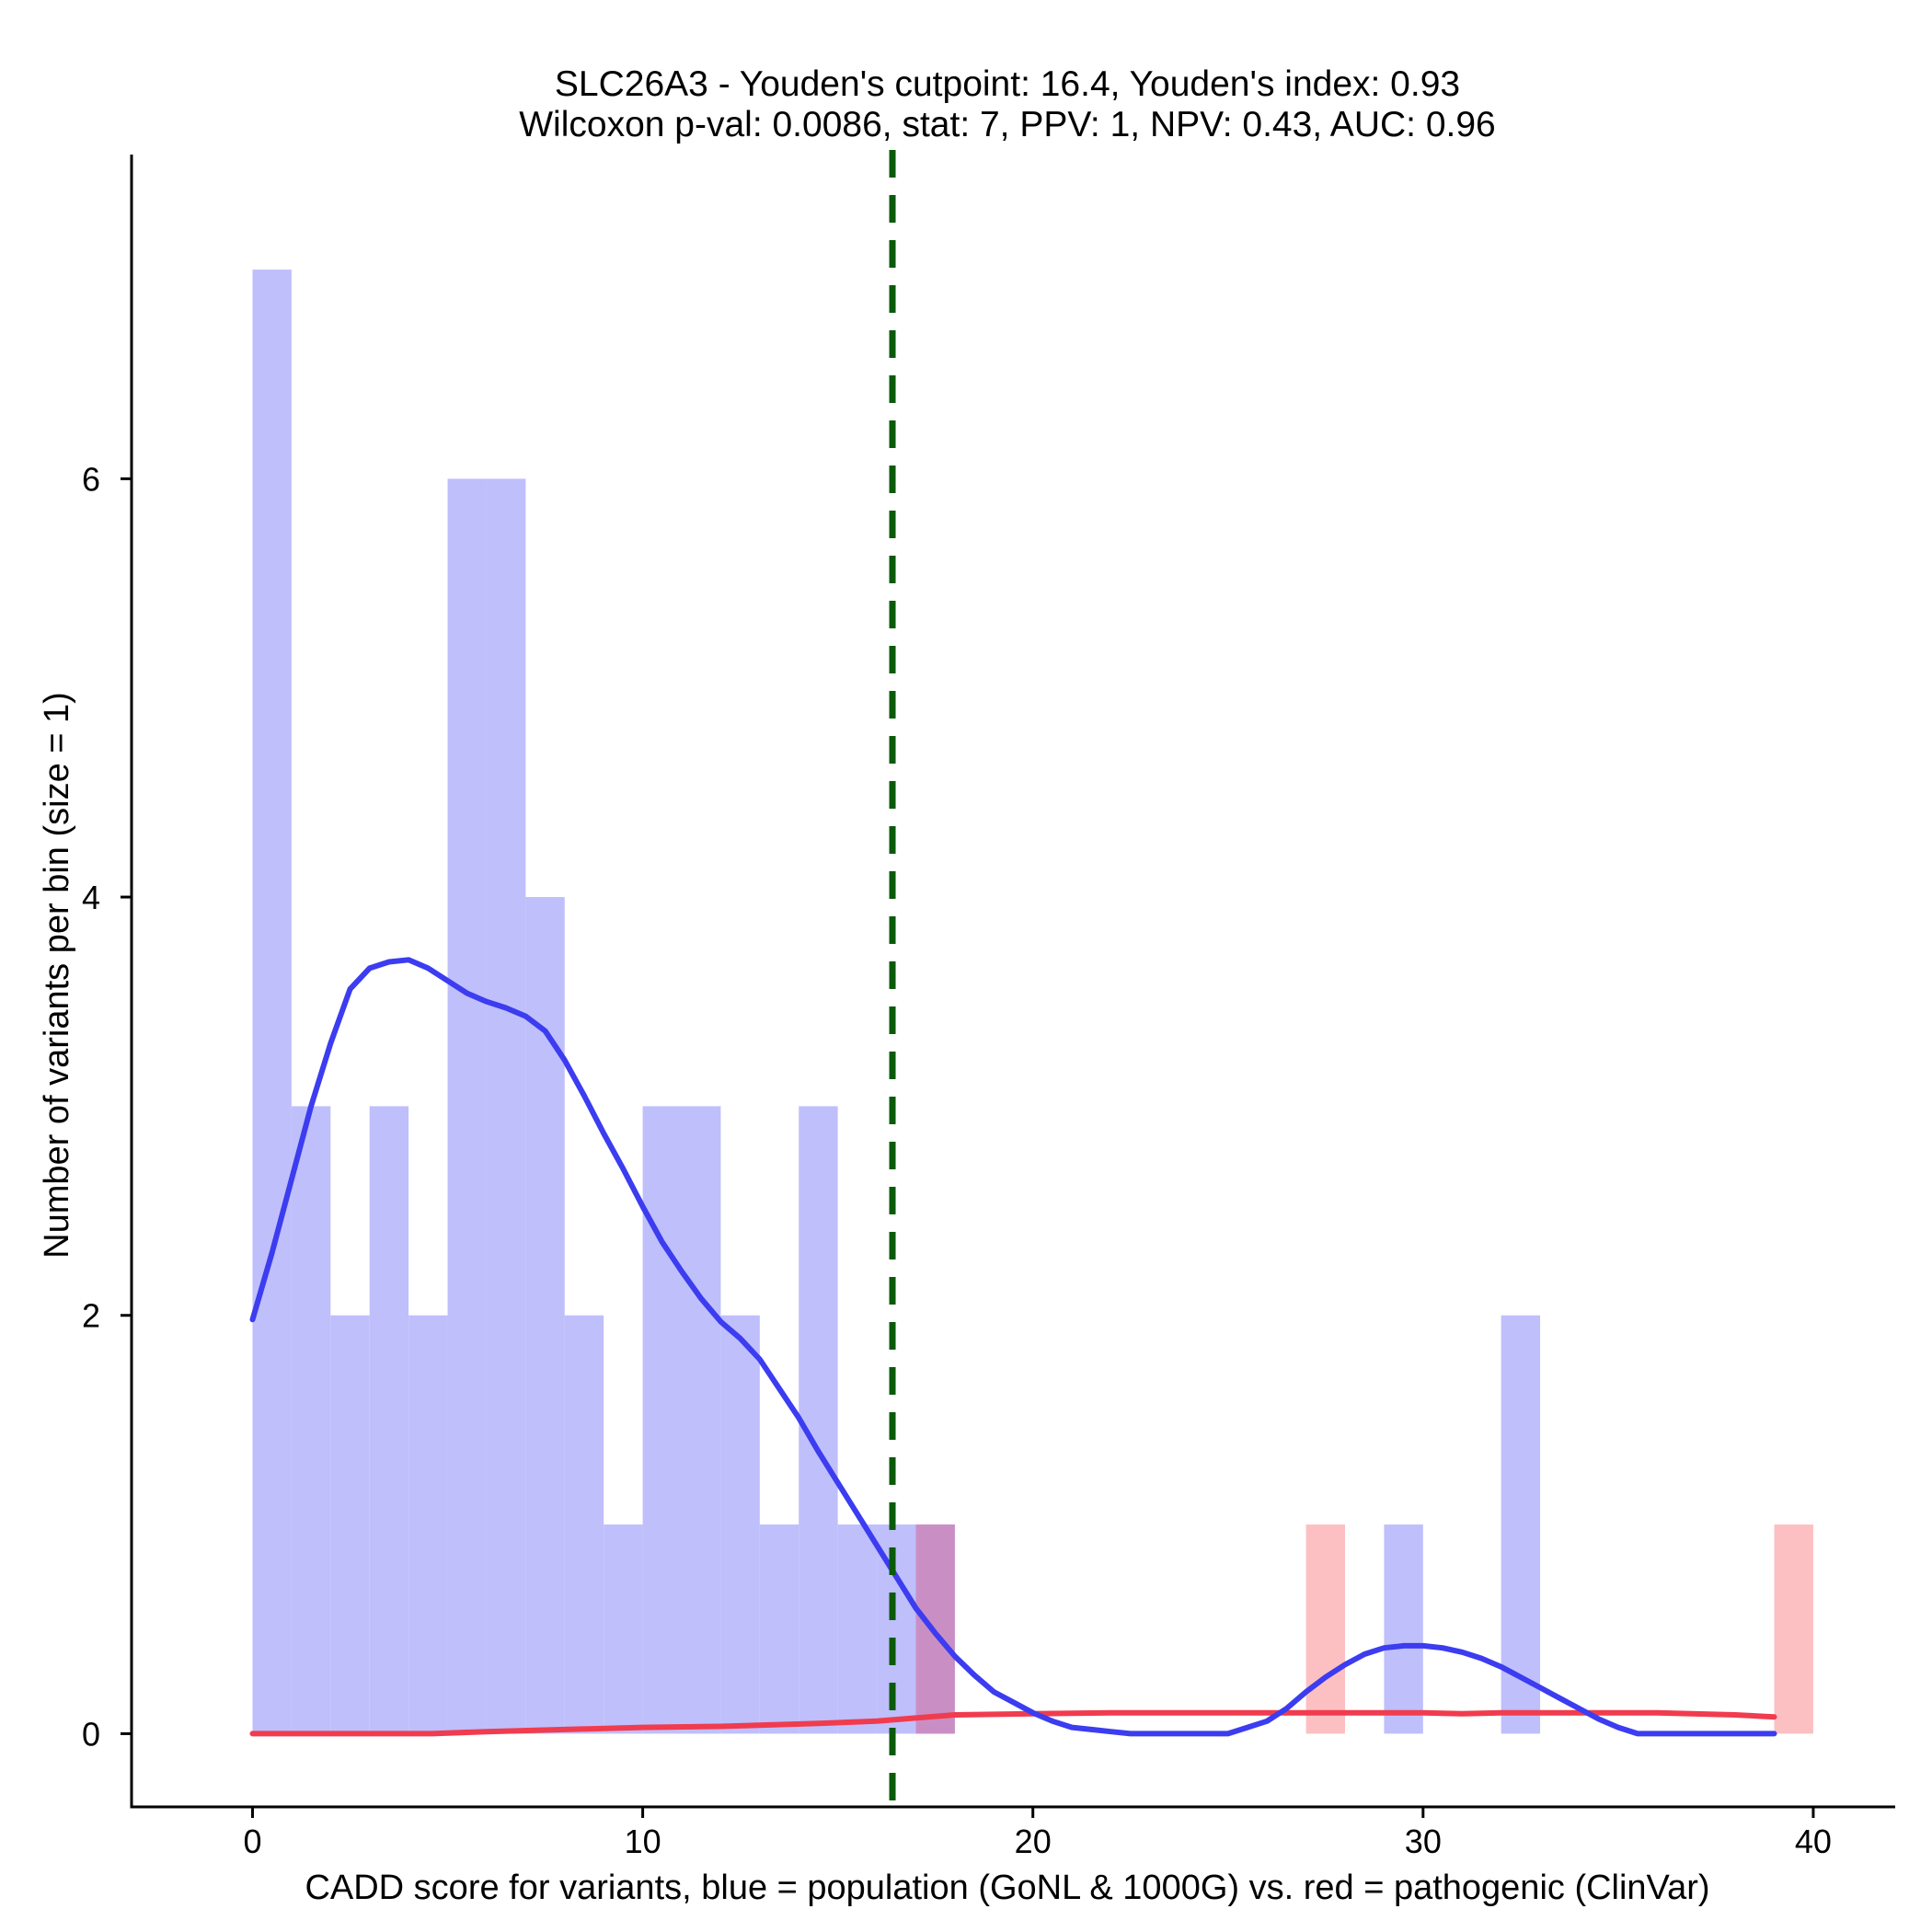 The image size is (1932, 1932). Describe the element at coordinates (252, 1841) in the screenshot. I see `x-tick-label: 0` at that location.